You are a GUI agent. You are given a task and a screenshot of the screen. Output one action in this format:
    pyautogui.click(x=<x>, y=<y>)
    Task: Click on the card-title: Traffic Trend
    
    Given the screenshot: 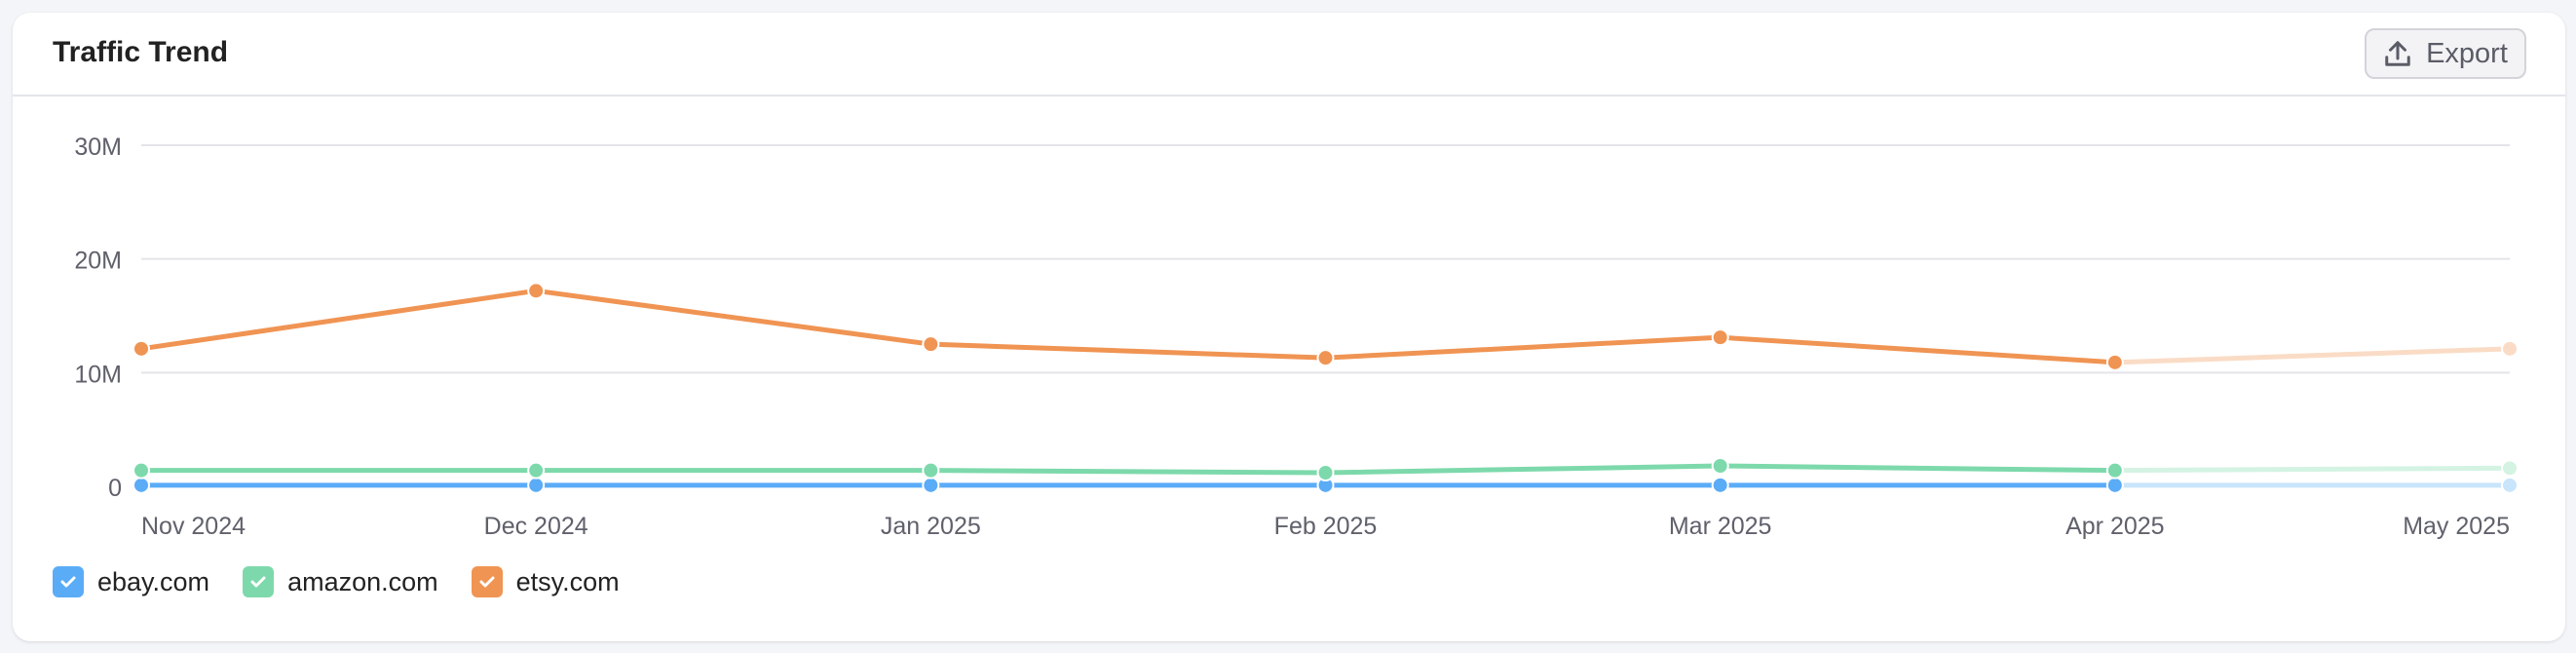 What is the action you would take?
    pyautogui.click(x=141, y=52)
    